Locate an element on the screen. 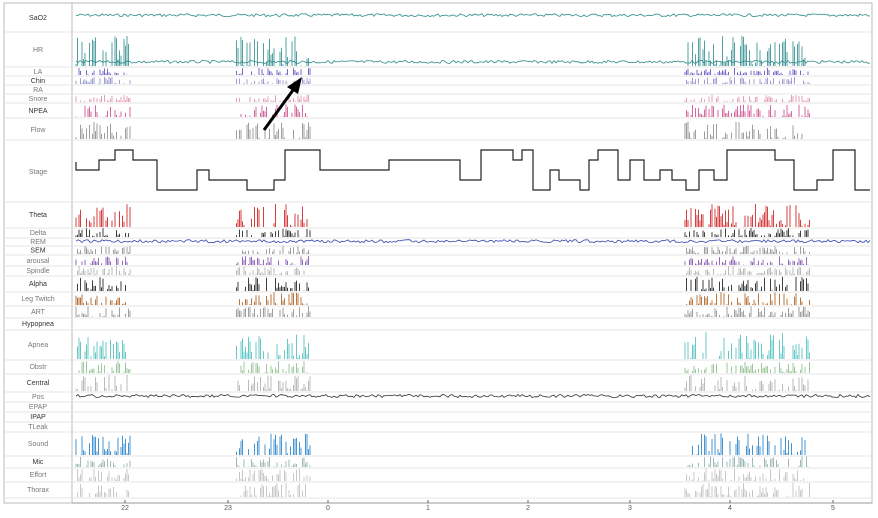  track-label: REM is located at coordinates (38, 242).